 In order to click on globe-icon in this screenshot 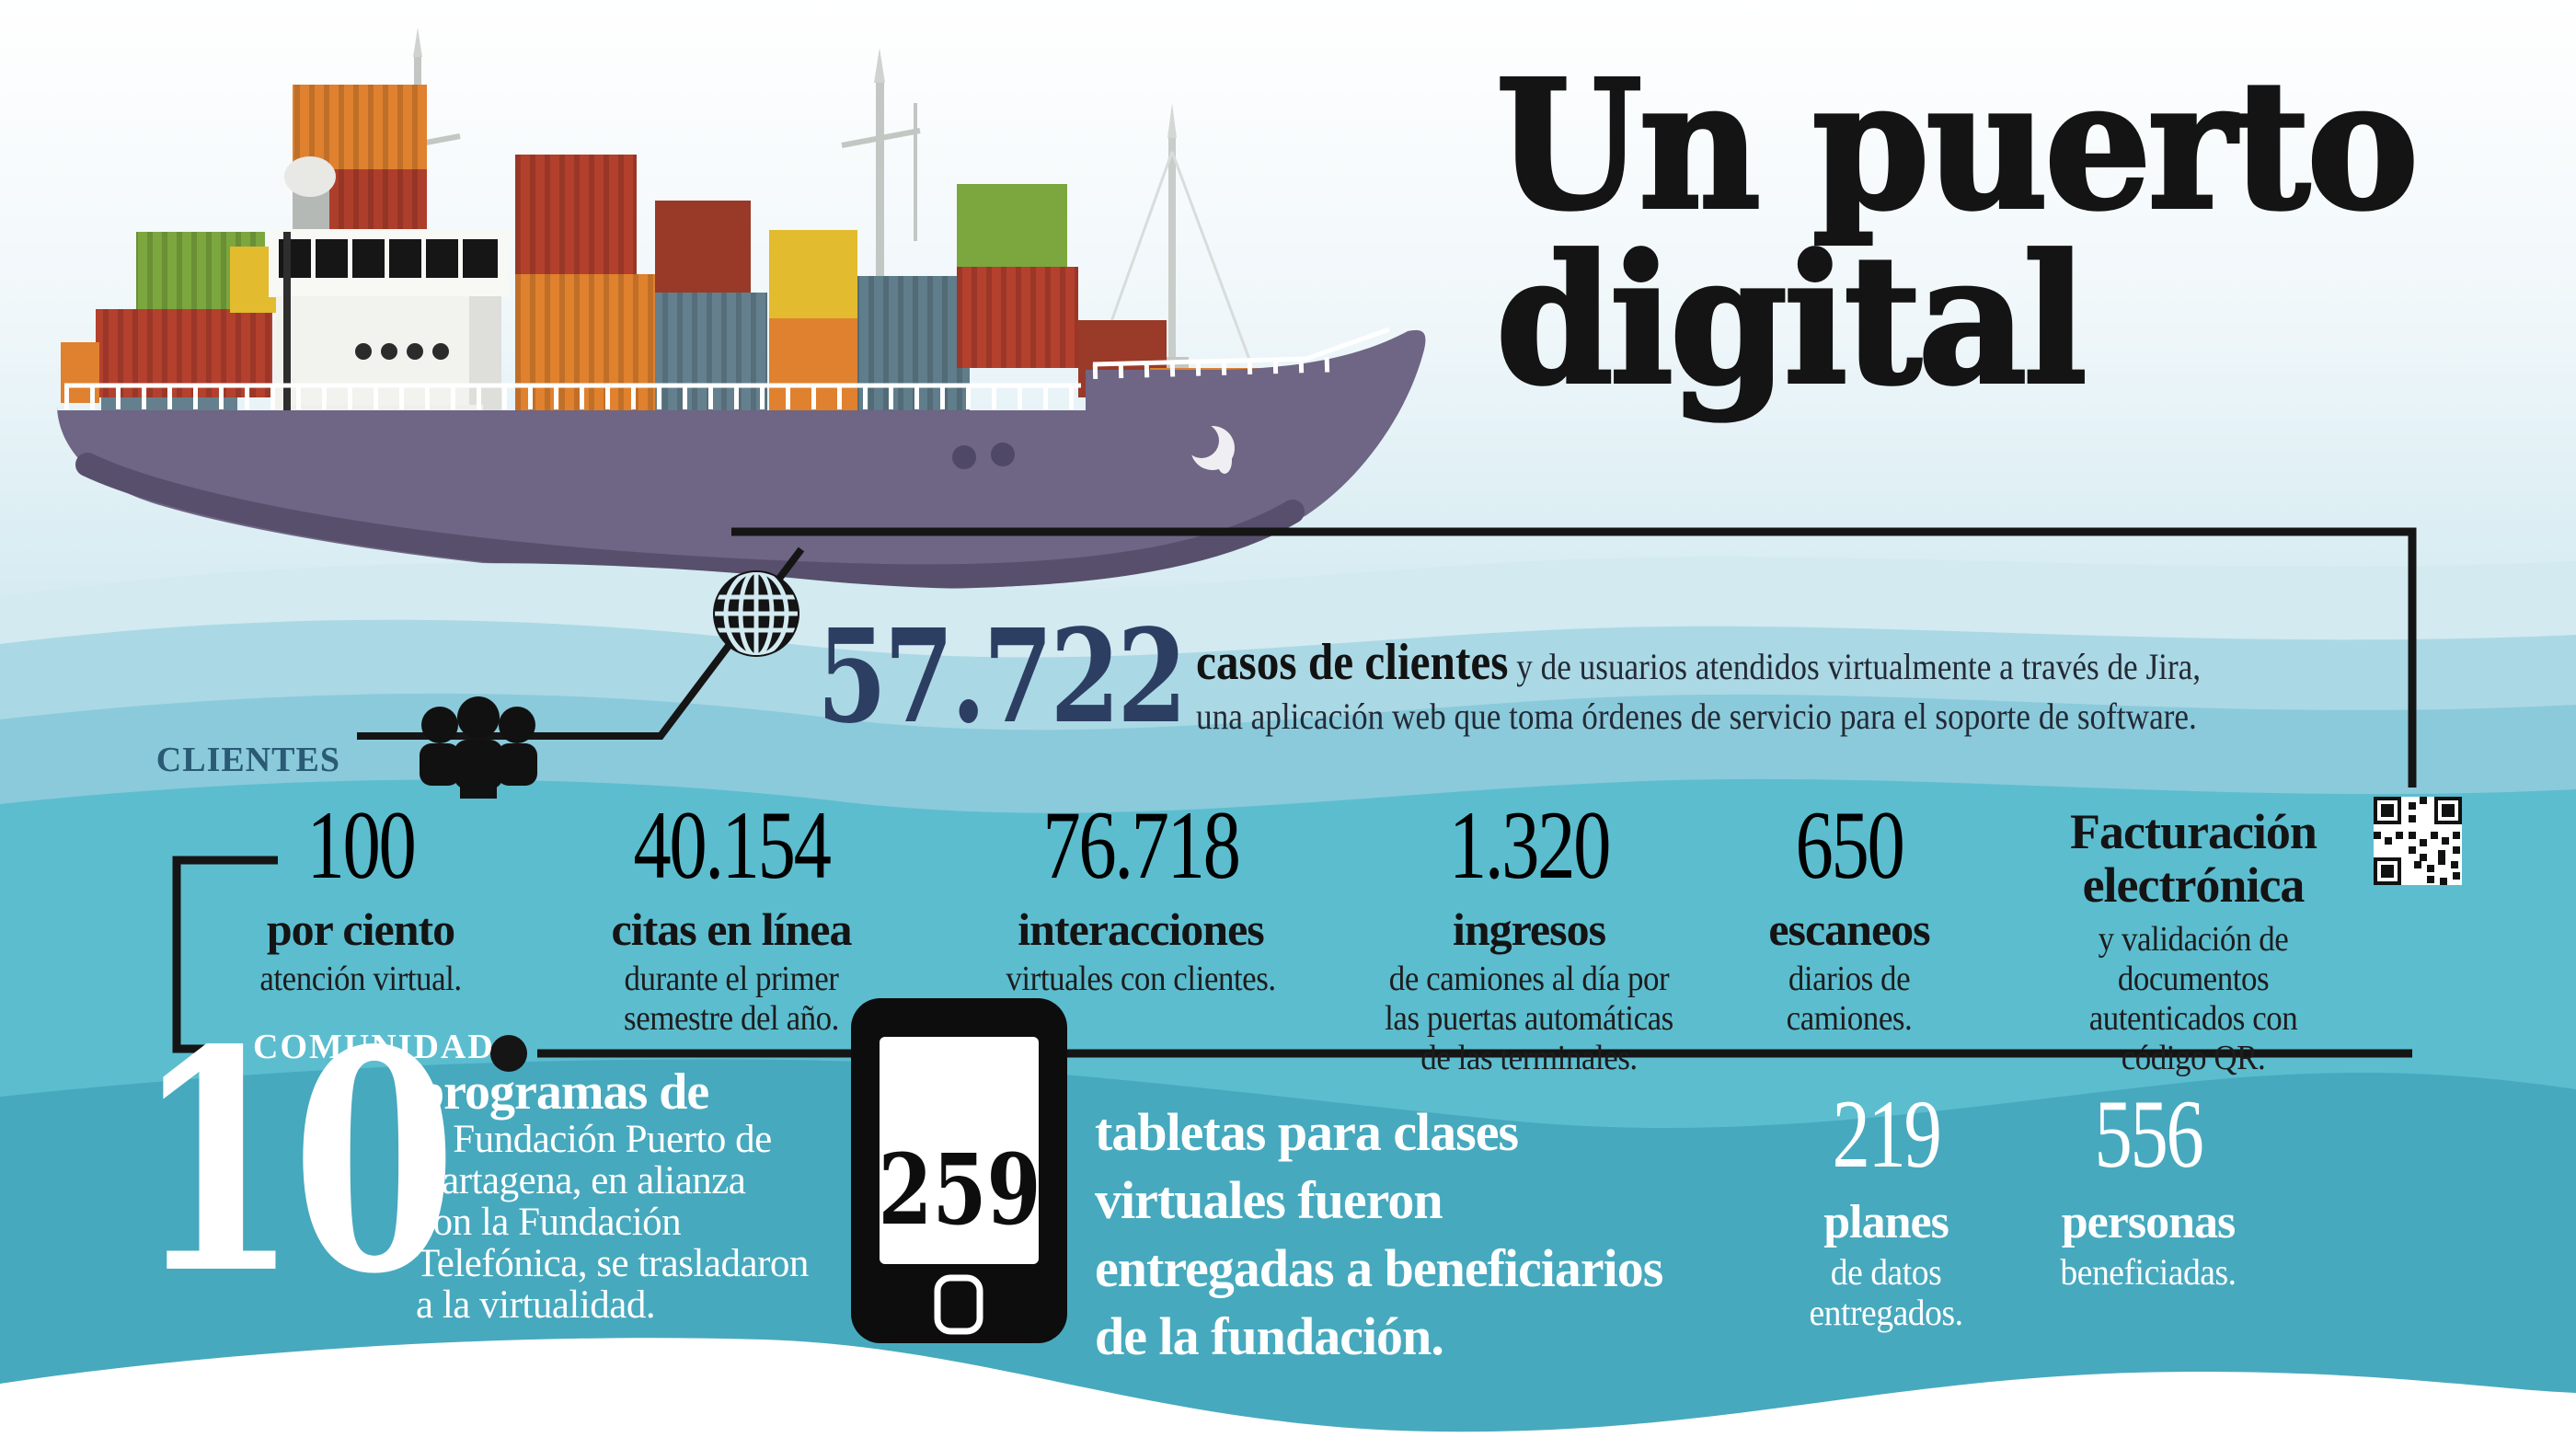, I will do `click(756, 613)`.